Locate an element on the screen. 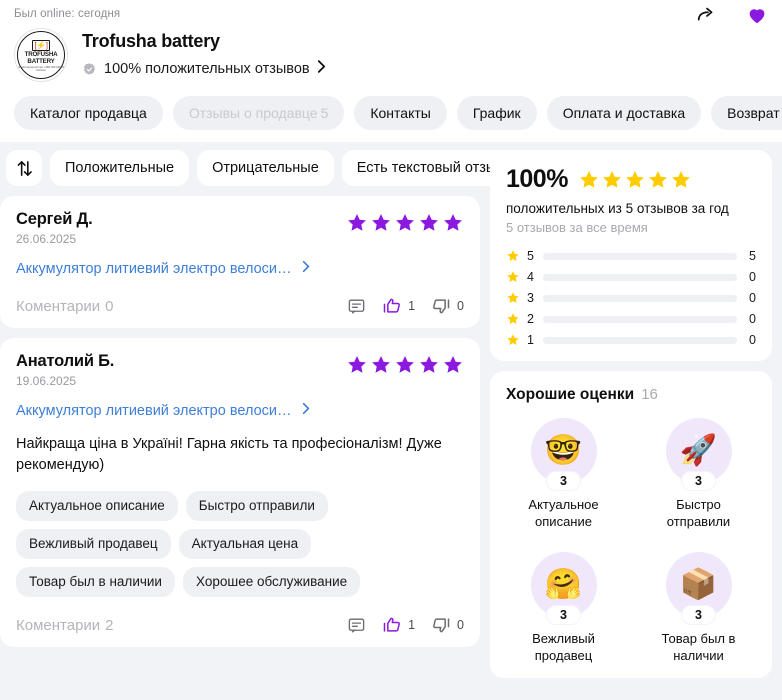 This screenshot has width=782, height=700. tab-label: Каталог продавца is located at coordinates (88, 113).